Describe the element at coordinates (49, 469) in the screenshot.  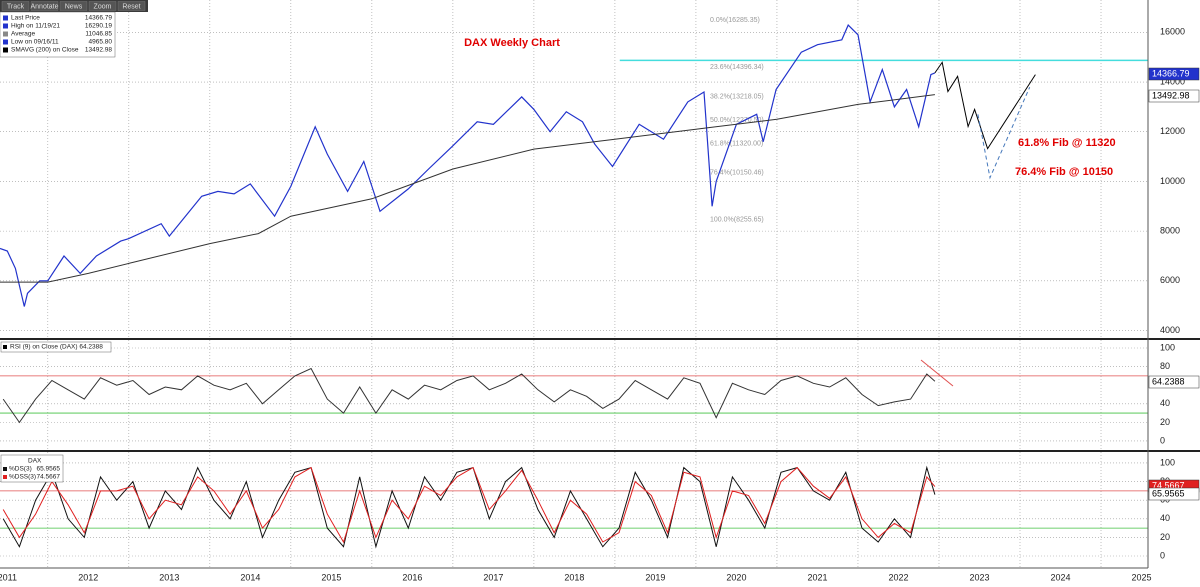
I see `legend-value: 65.9565` at that location.